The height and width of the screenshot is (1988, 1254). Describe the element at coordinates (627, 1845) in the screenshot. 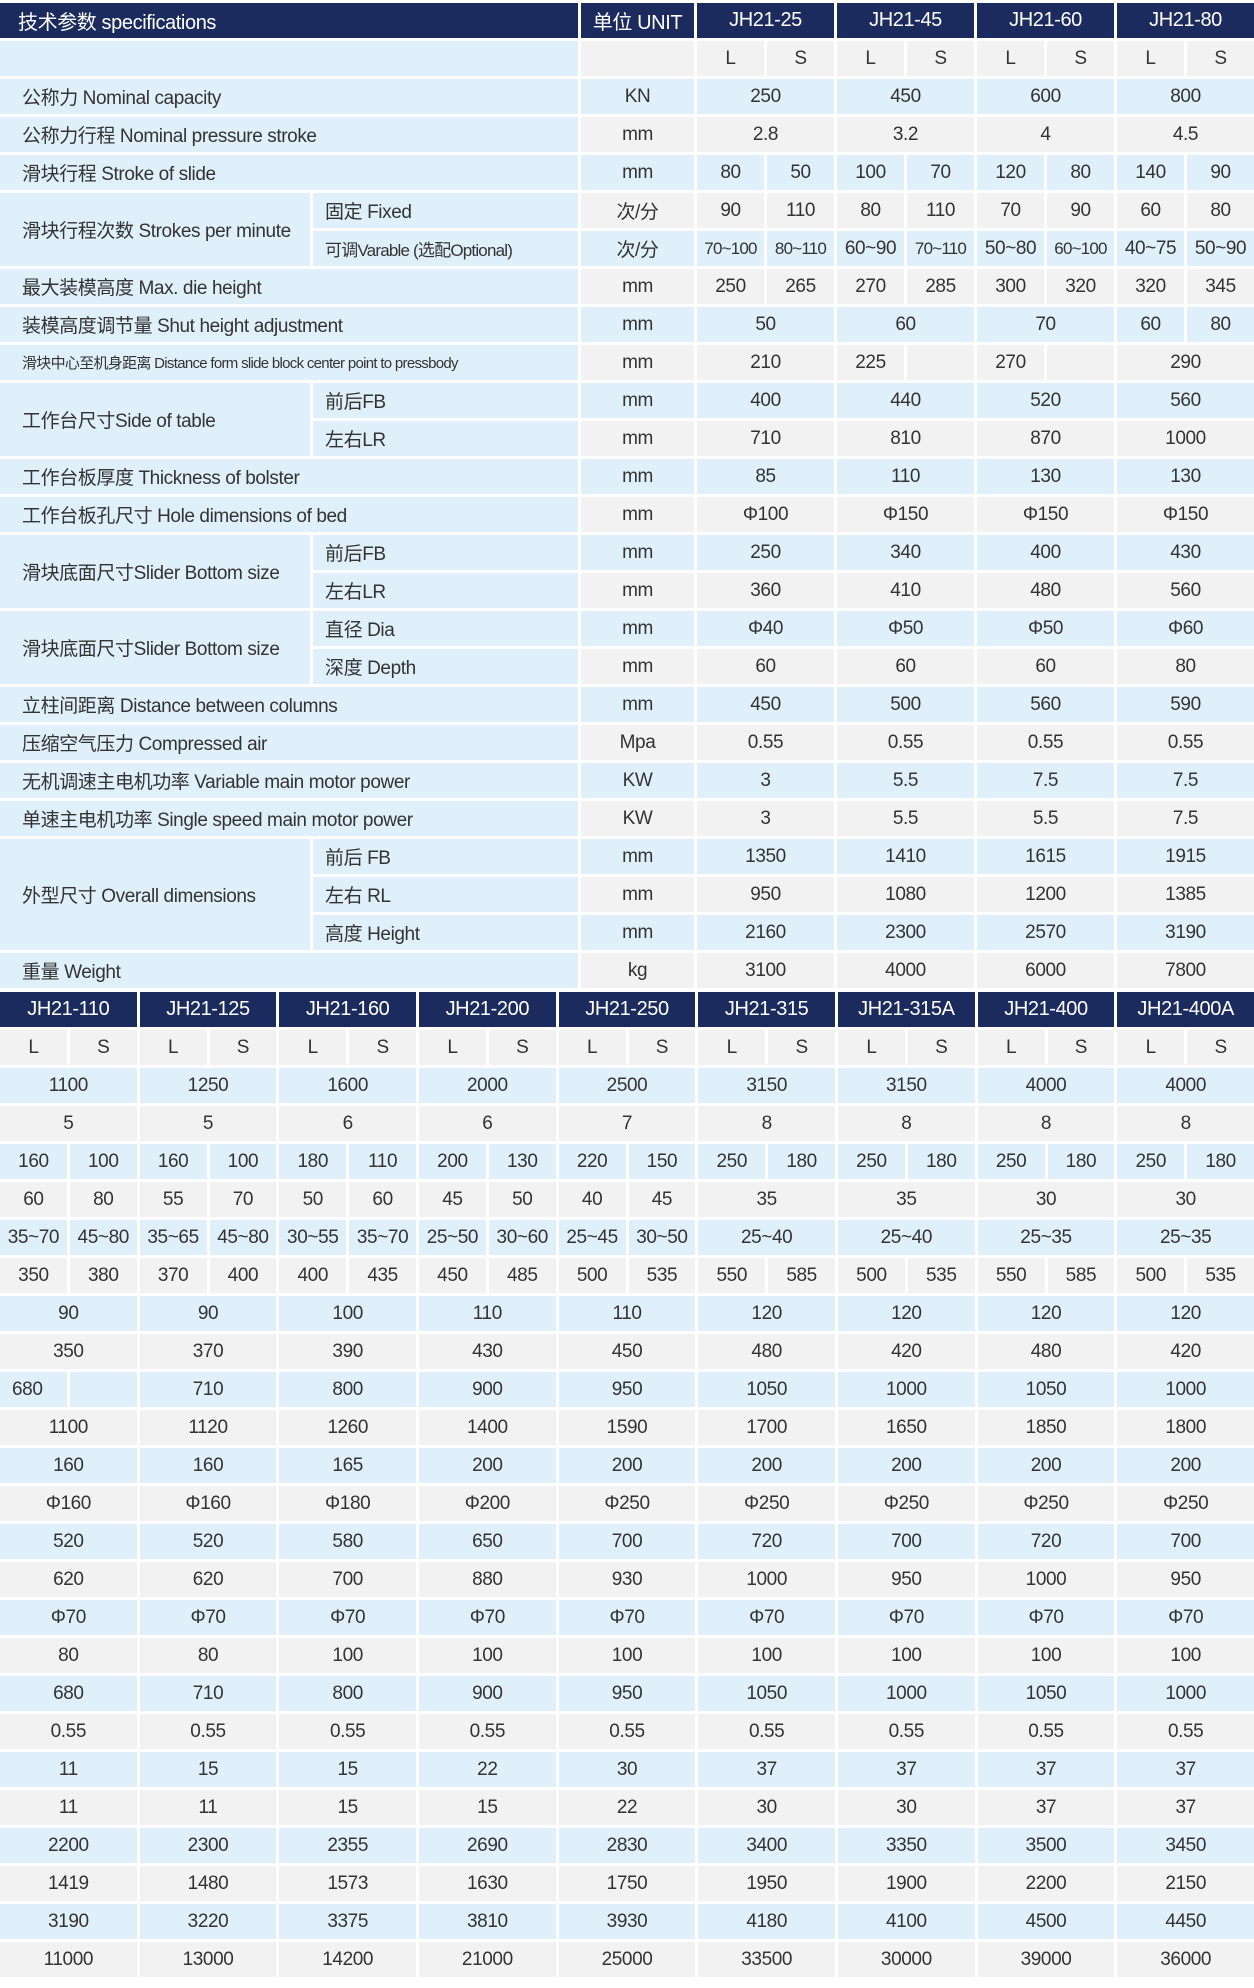

I see `value-cell: 2830` at that location.